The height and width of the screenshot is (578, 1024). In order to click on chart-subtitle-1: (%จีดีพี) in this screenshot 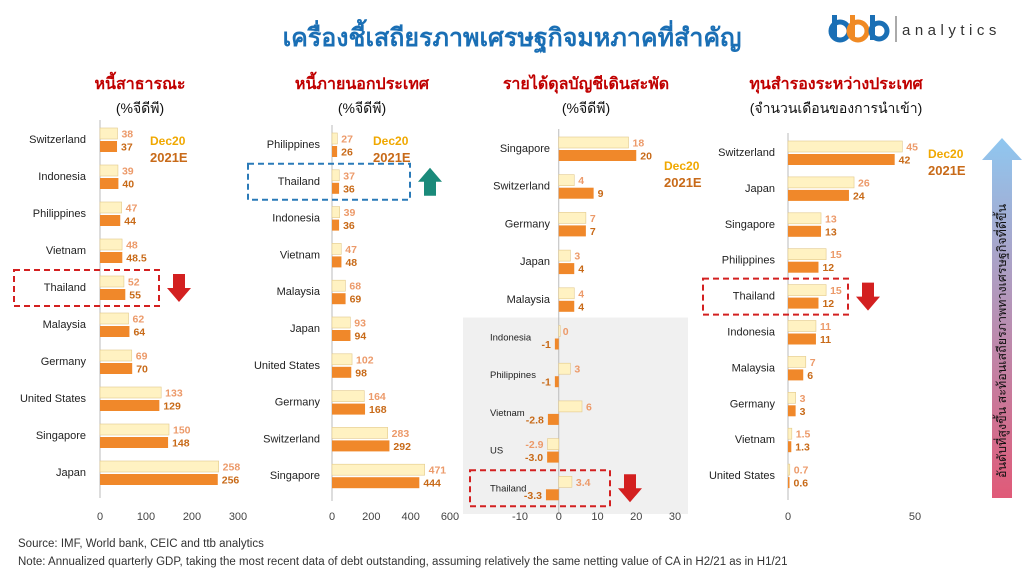, I will do `click(362, 108)`.